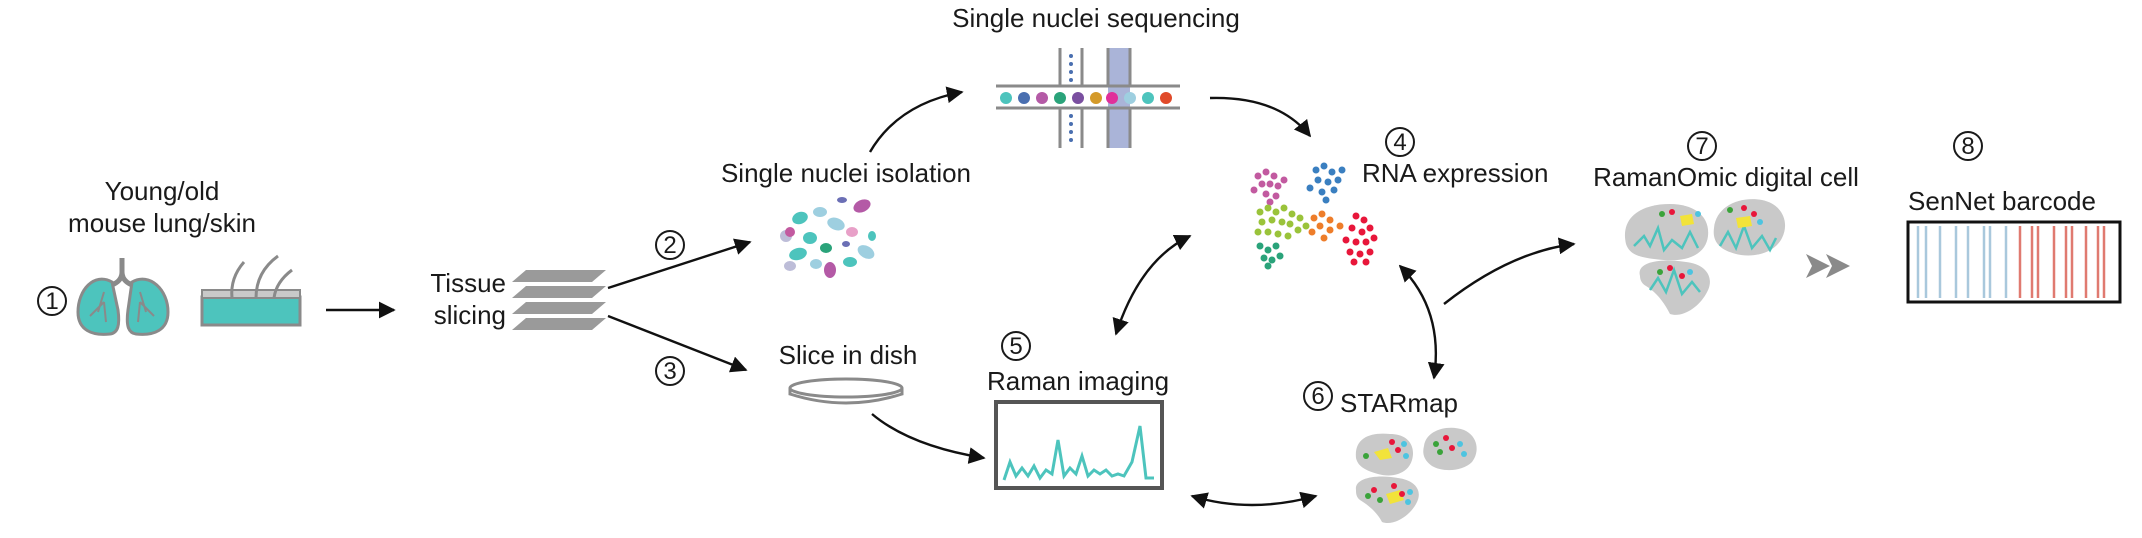  Describe the element at coordinates (1078, 381) in the screenshot. I see `raman-imaging-label: Raman imaging` at that location.